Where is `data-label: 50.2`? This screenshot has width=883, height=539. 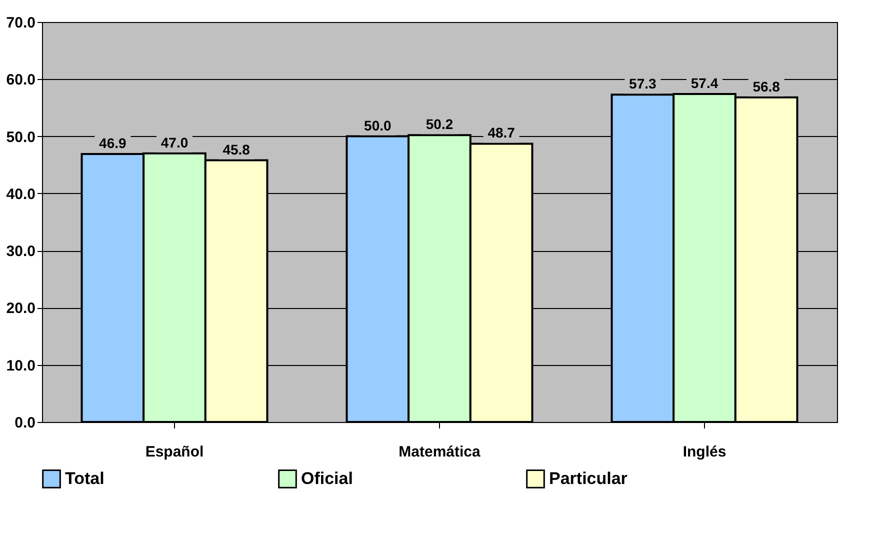
data-label: 50.2 is located at coordinates (440, 124).